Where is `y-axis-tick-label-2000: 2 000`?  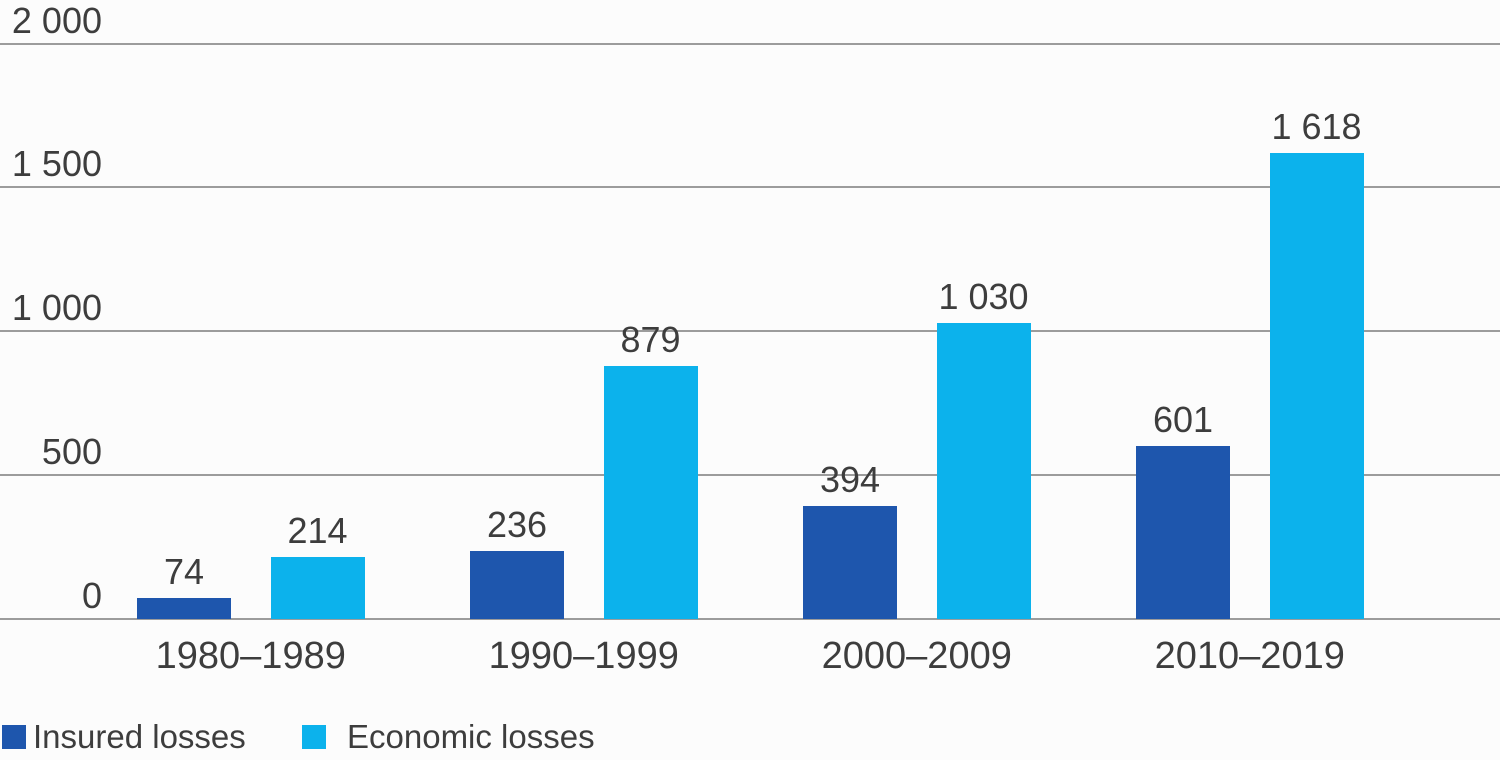
y-axis-tick-label-2000: 2 000 is located at coordinates (56, 20).